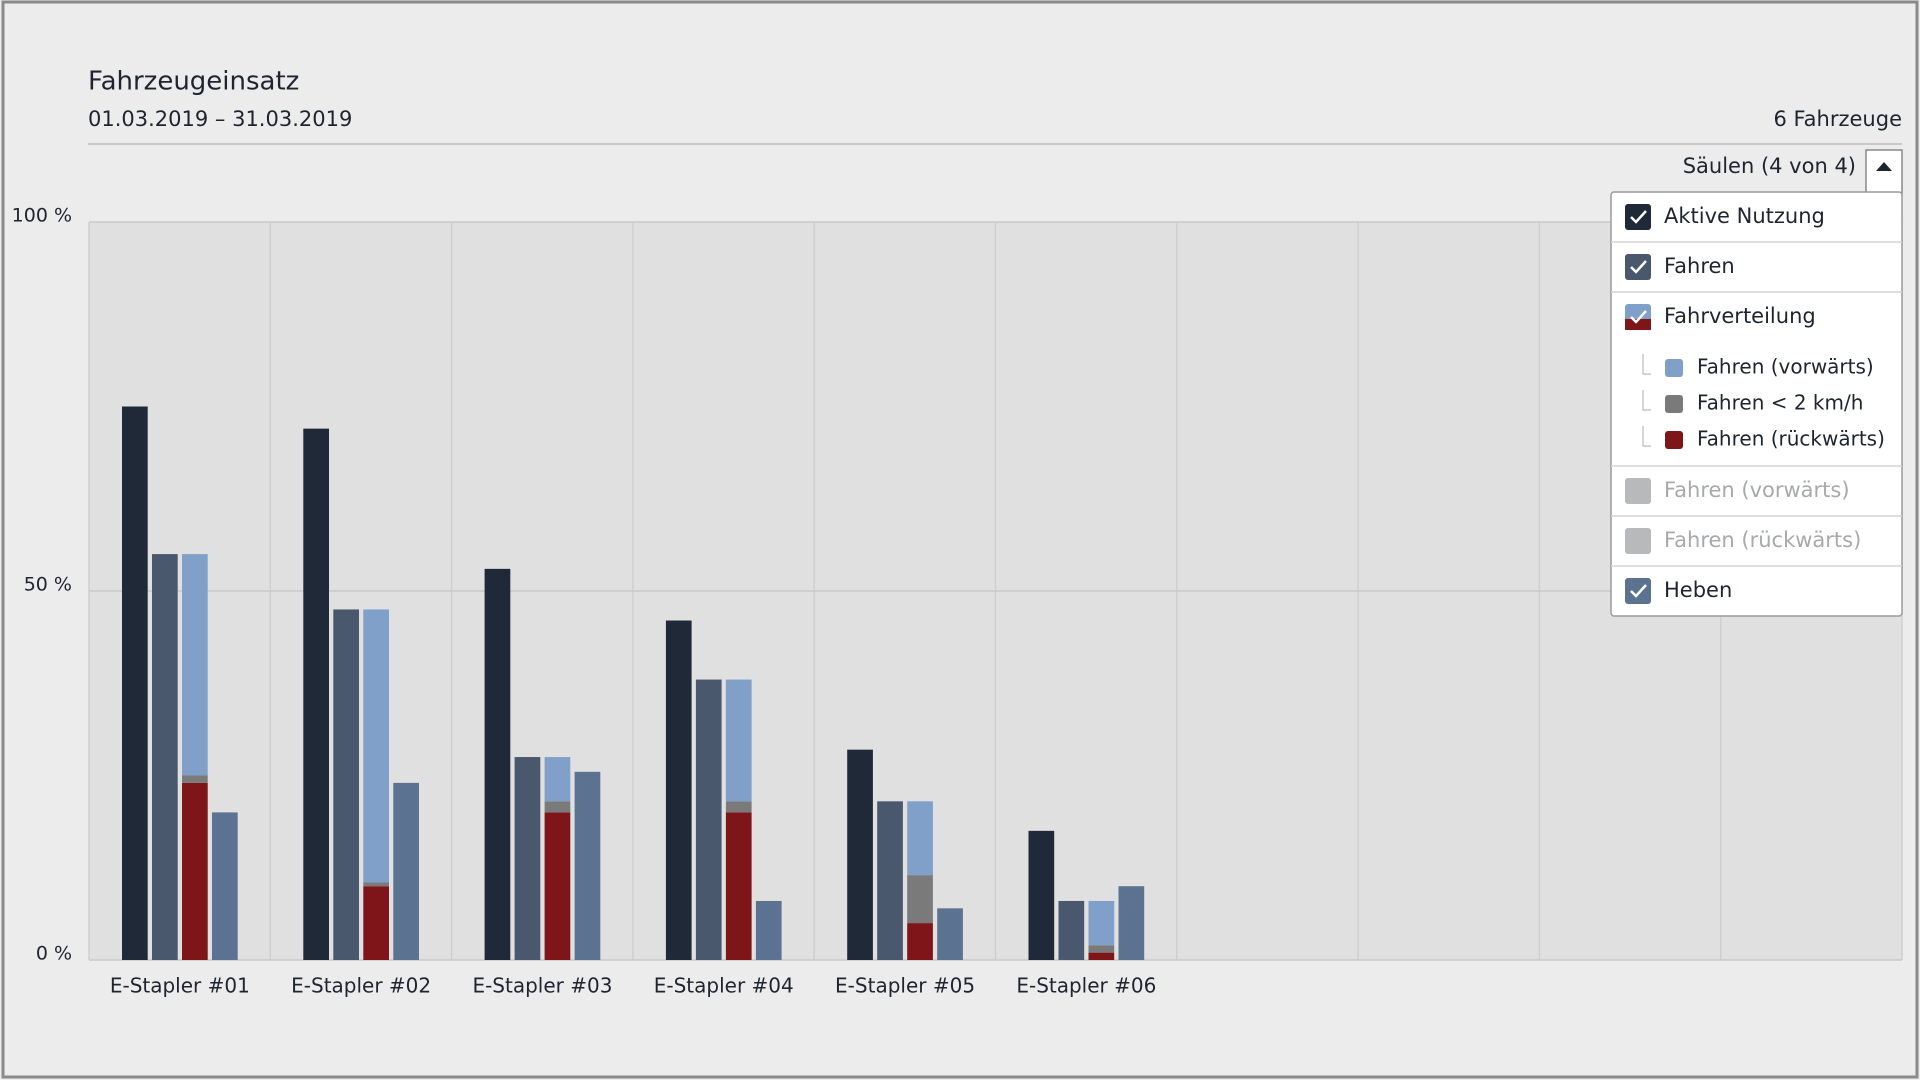 This screenshot has height=1080, width=1920. What do you see at coordinates (1762, 540) in the screenshot?
I see `legend-label: Fahren (rückwärts)` at bounding box center [1762, 540].